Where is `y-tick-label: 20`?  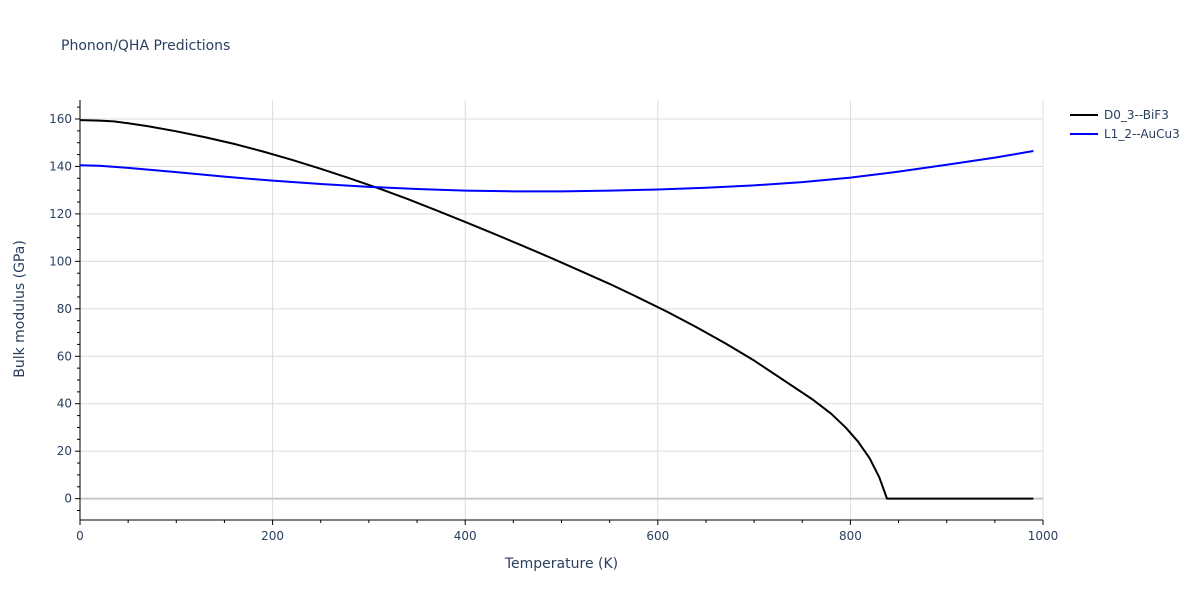 y-tick-label: 20 is located at coordinates (64, 451).